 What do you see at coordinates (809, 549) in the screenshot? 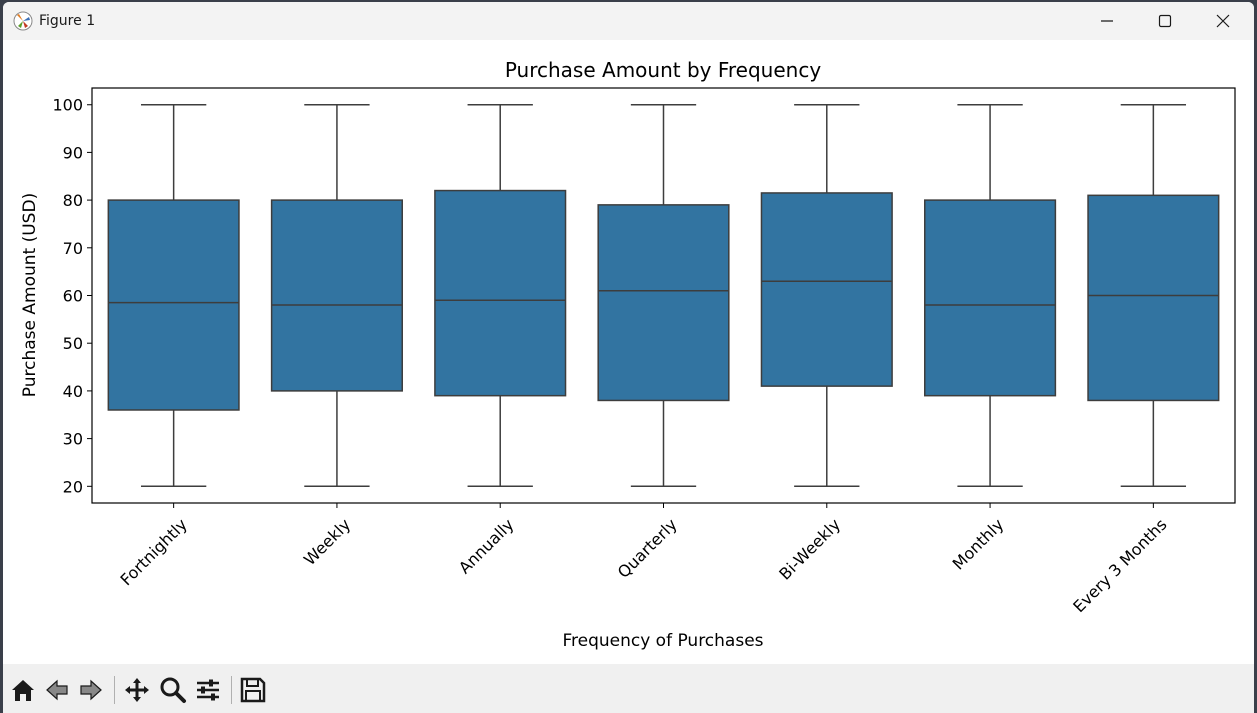
I see `x-tick-label: Bi-Weekly` at bounding box center [809, 549].